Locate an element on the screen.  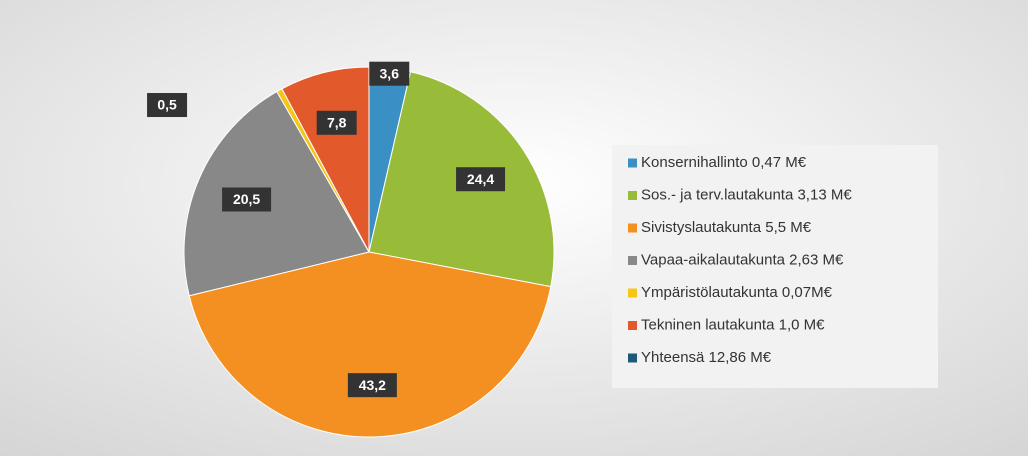
data-label: 43,2 is located at coordinates (372, 385).